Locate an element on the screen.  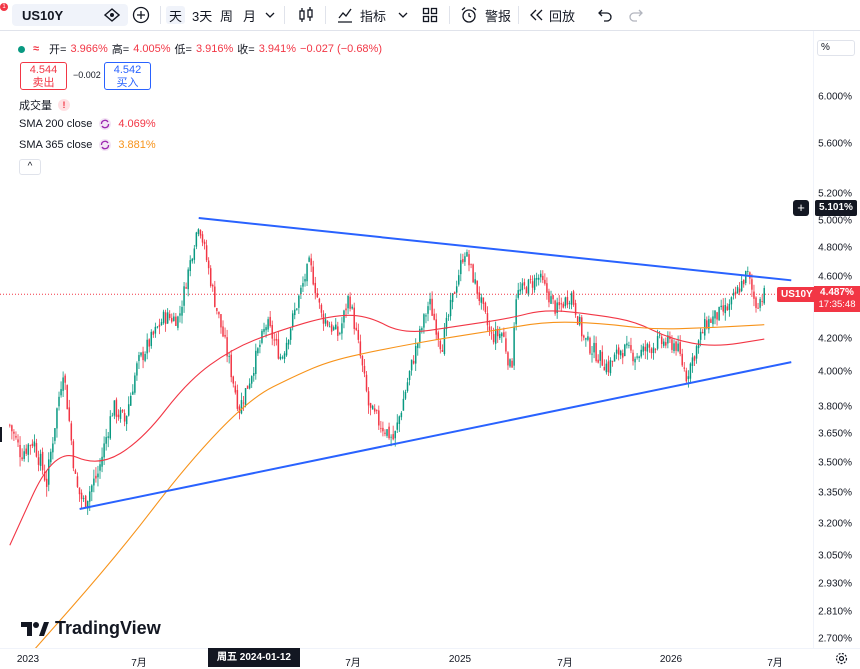
replay-button: 回放 is located at coordinates (562, 16).